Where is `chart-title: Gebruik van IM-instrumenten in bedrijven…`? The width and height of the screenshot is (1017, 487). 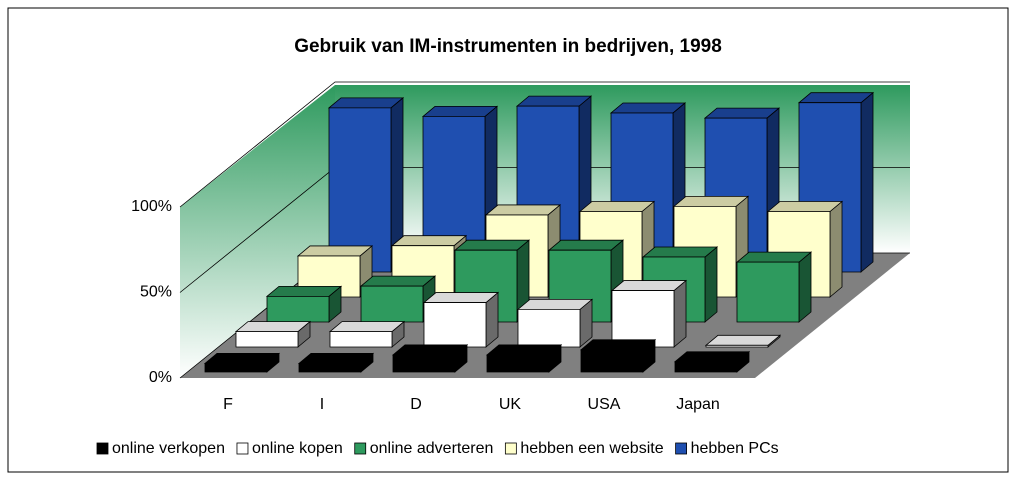
chart-title: Gebruik van IM-instrumenten in bedrijven… is located at coordinates (508, 46).